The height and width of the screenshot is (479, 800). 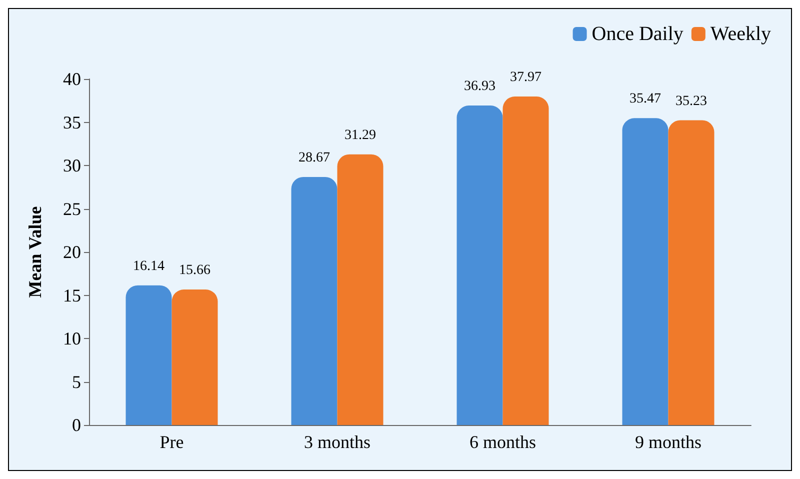 I want to click on x-tick-label: Pre, so click(x=172, y=442).